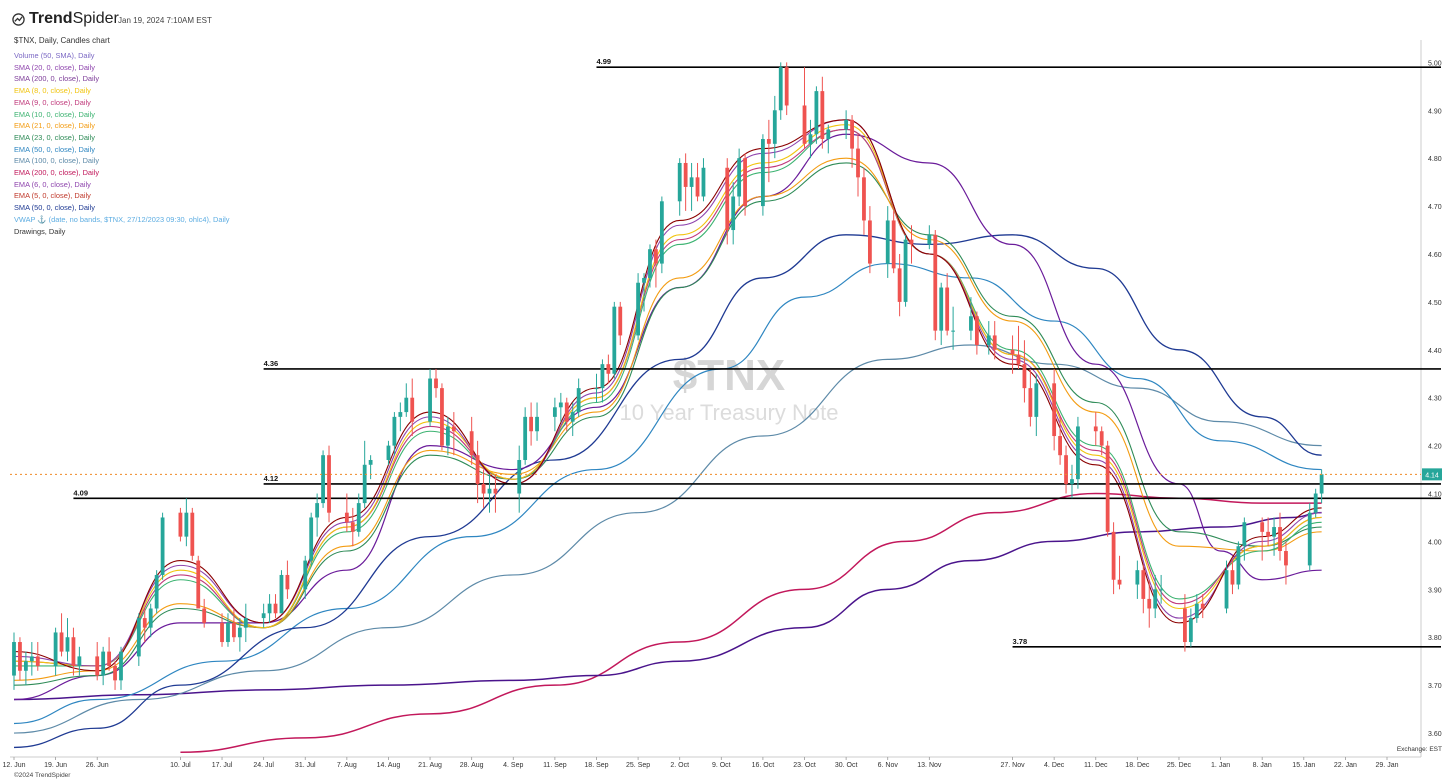  Describe the element at coordinates (1435, 686) in the screenshot. I see `y-tick-label: 3.70` at that location.